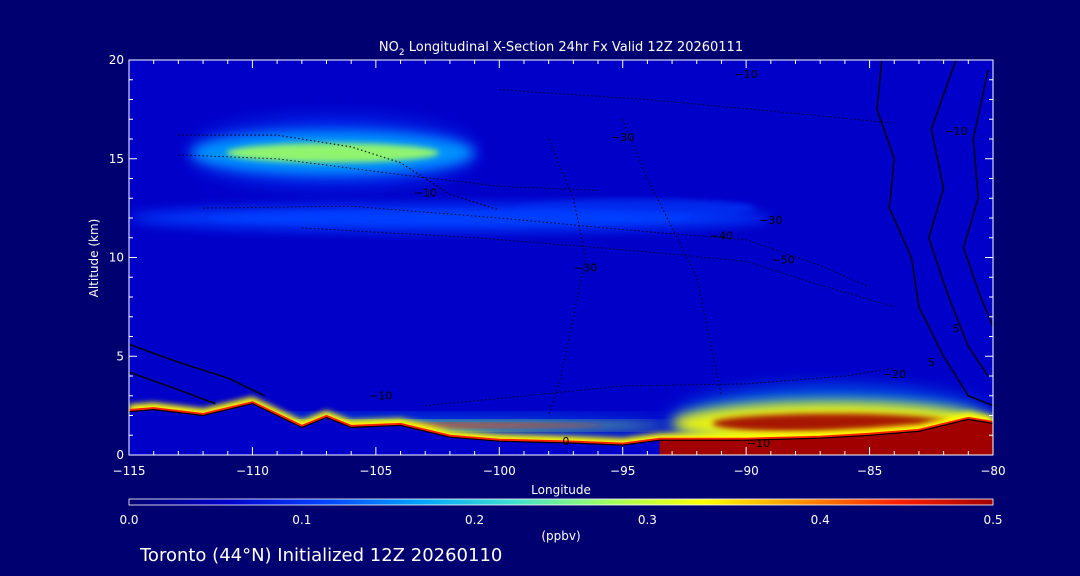 The height and width of the screenshot is (576, 1080). Describe the element at coordinates (894, 374) in the screenshot. I see `contour-label-8: −20` at that location.